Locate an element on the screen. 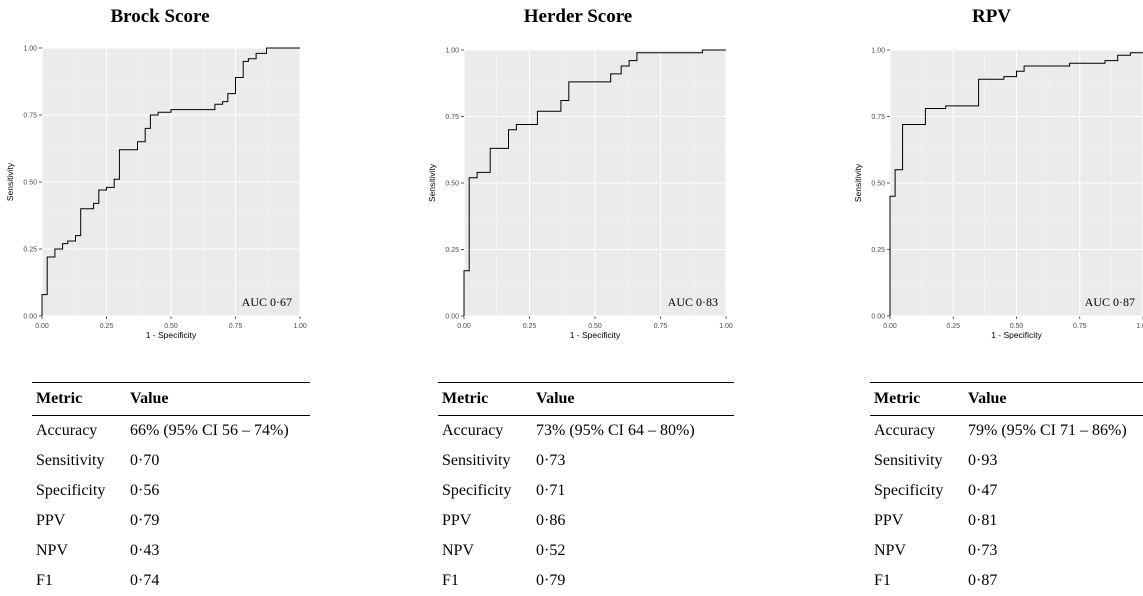 This screenshot has height=596, width=1143. metric-value-cell: 0·74 is located at coordinates (145, 580).